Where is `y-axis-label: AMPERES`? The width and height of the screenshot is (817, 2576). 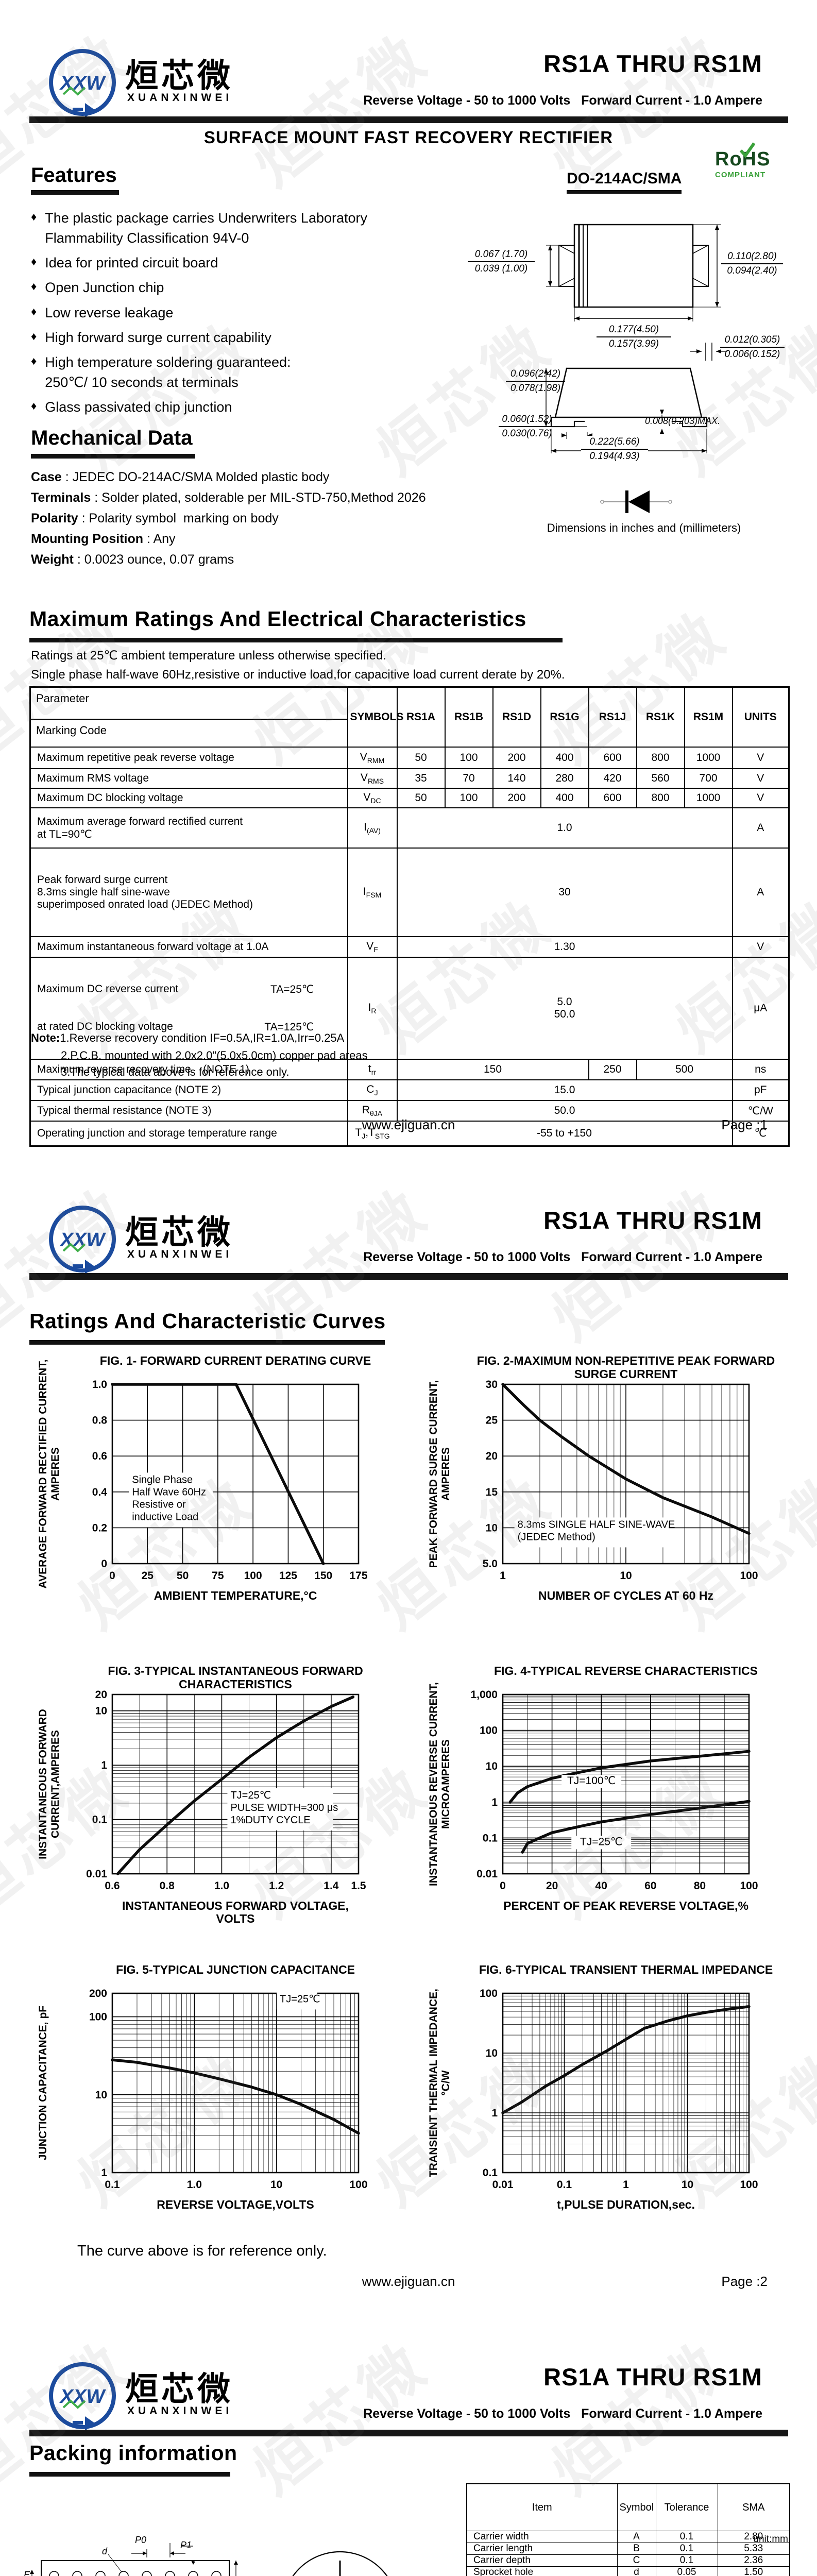
y-axis-label: AMPERES is located at coordinates (446, 1474).